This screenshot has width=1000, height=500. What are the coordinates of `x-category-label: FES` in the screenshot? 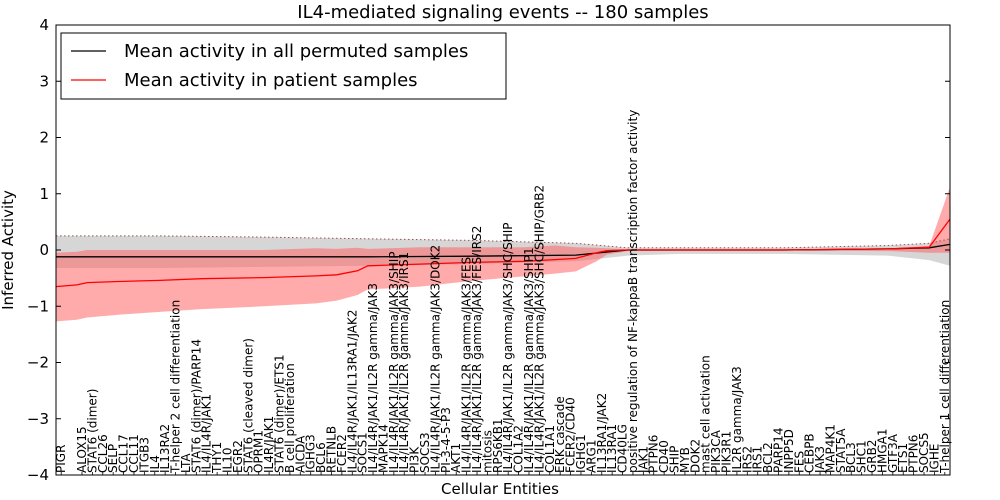 It's located at (799, 462).